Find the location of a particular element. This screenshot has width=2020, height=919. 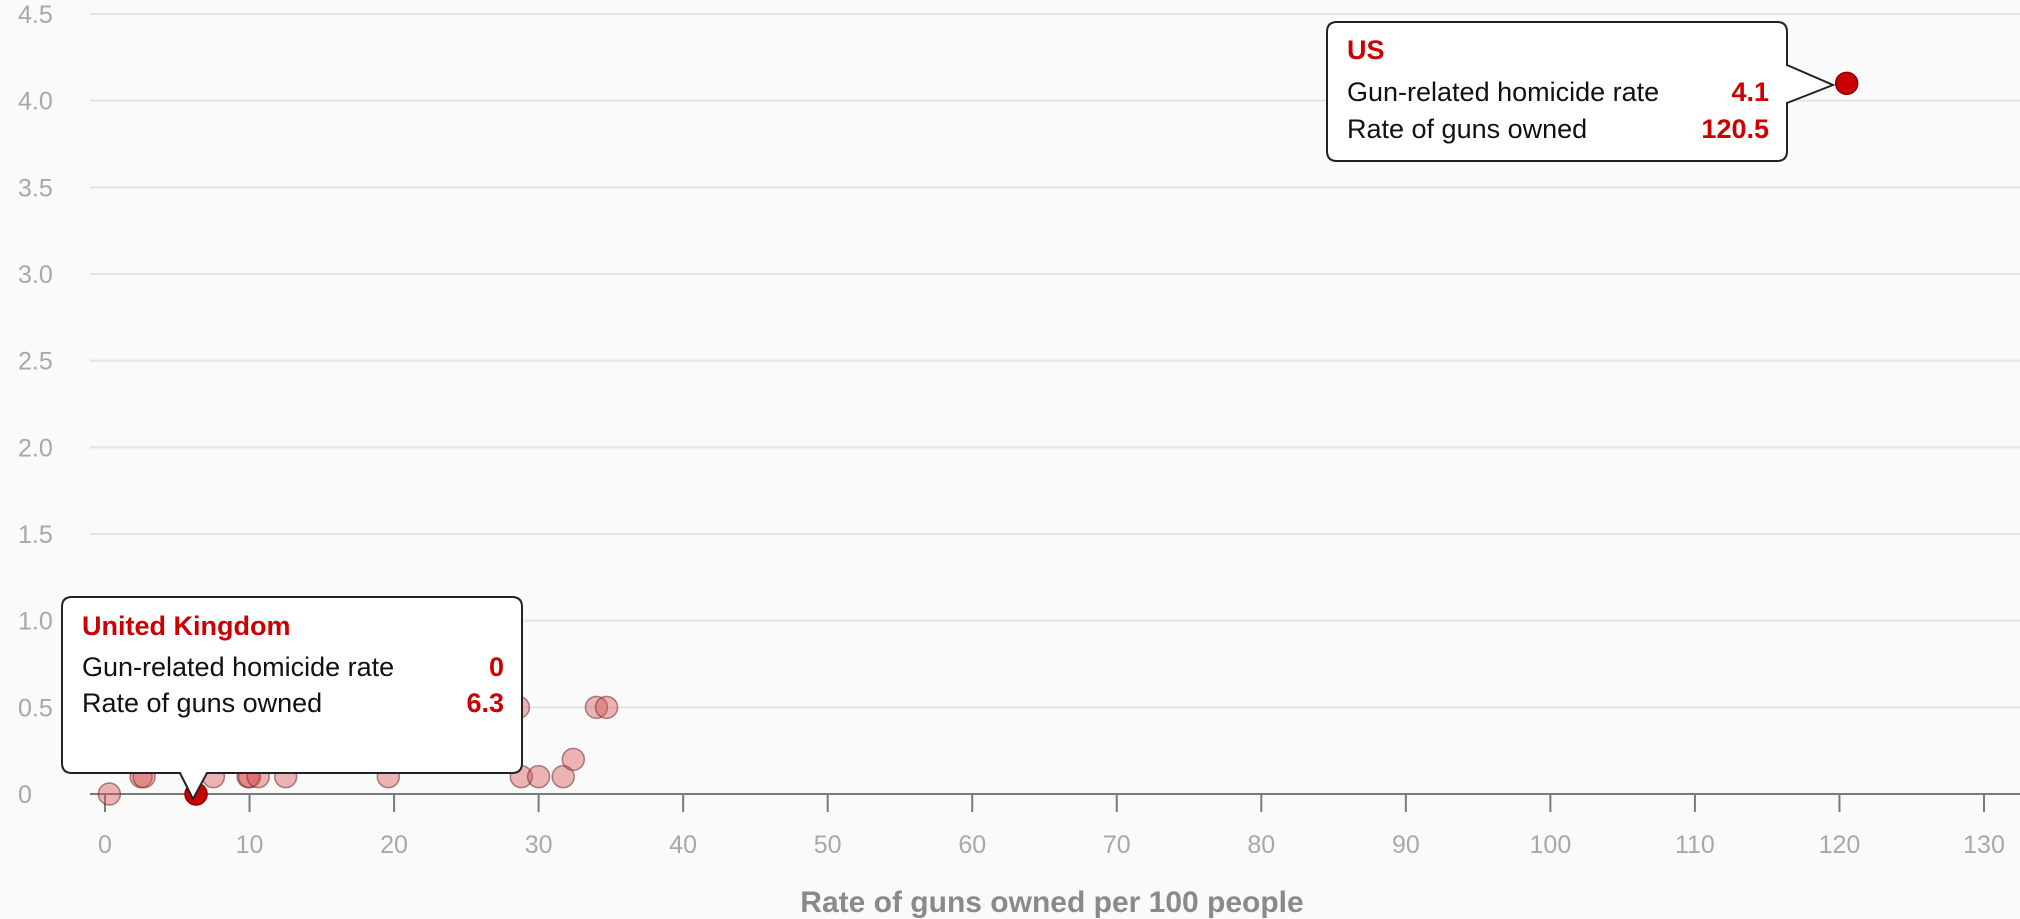

y-tick-label: 1.0 is located at coordinates (35, 622).